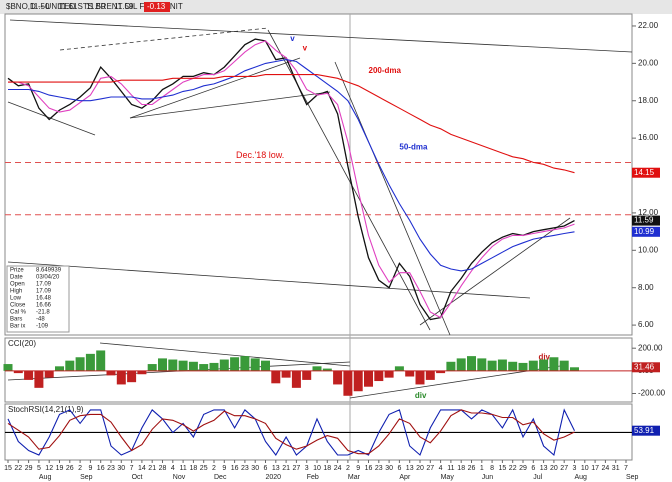  Describe the element at coordinates (441, 468) in the screenshot. I see `x-tick-label: 4` at that location.